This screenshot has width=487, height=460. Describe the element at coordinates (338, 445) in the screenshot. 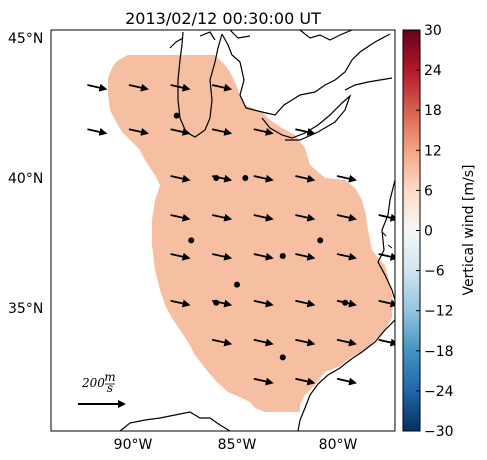

I see `lon-label-80: 80°W` at that location.